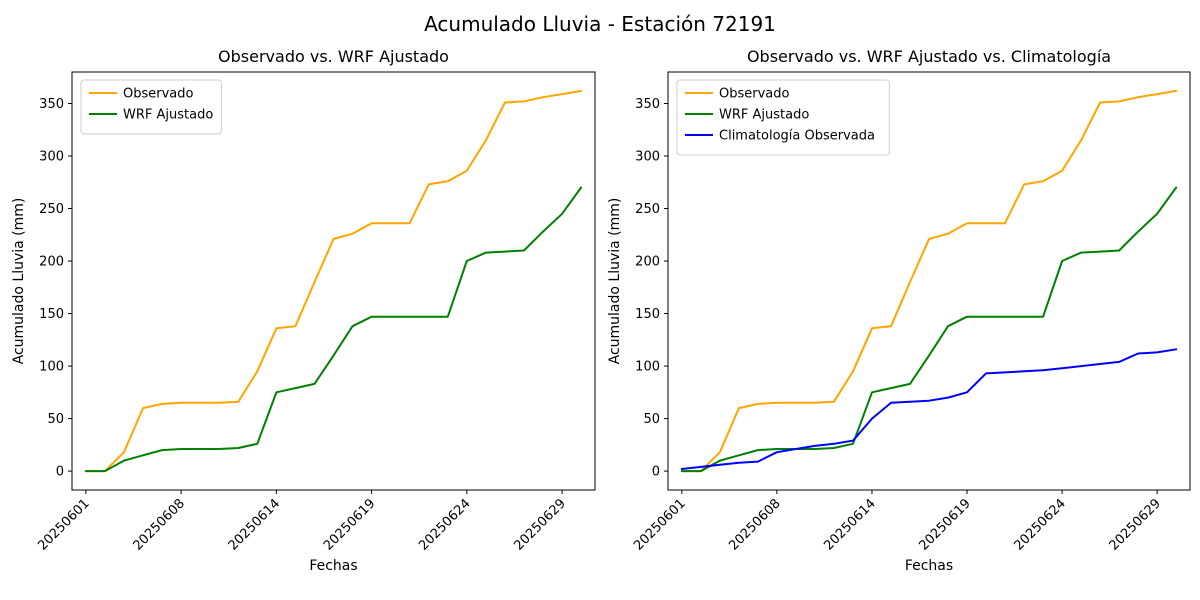  Describe the element at coordinates (151, 107) in the screenshot. I see `legend: Observado WRF Ajustado` at that location.